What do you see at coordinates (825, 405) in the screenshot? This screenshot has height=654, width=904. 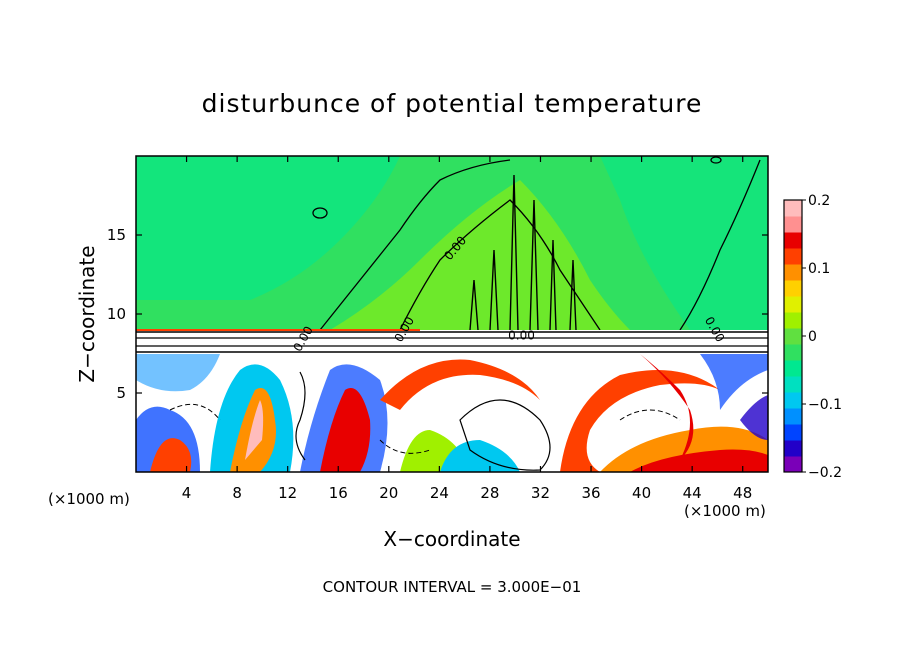 I see `colorbar-tick-label: −0.1` at bounding box center [825, 405].